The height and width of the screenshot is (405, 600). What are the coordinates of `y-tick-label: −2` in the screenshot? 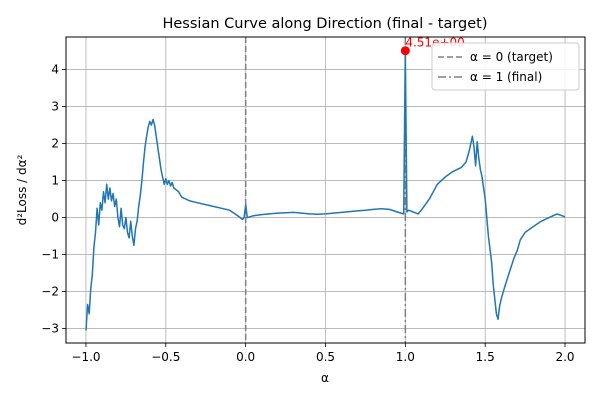 It's located at (50, 292).